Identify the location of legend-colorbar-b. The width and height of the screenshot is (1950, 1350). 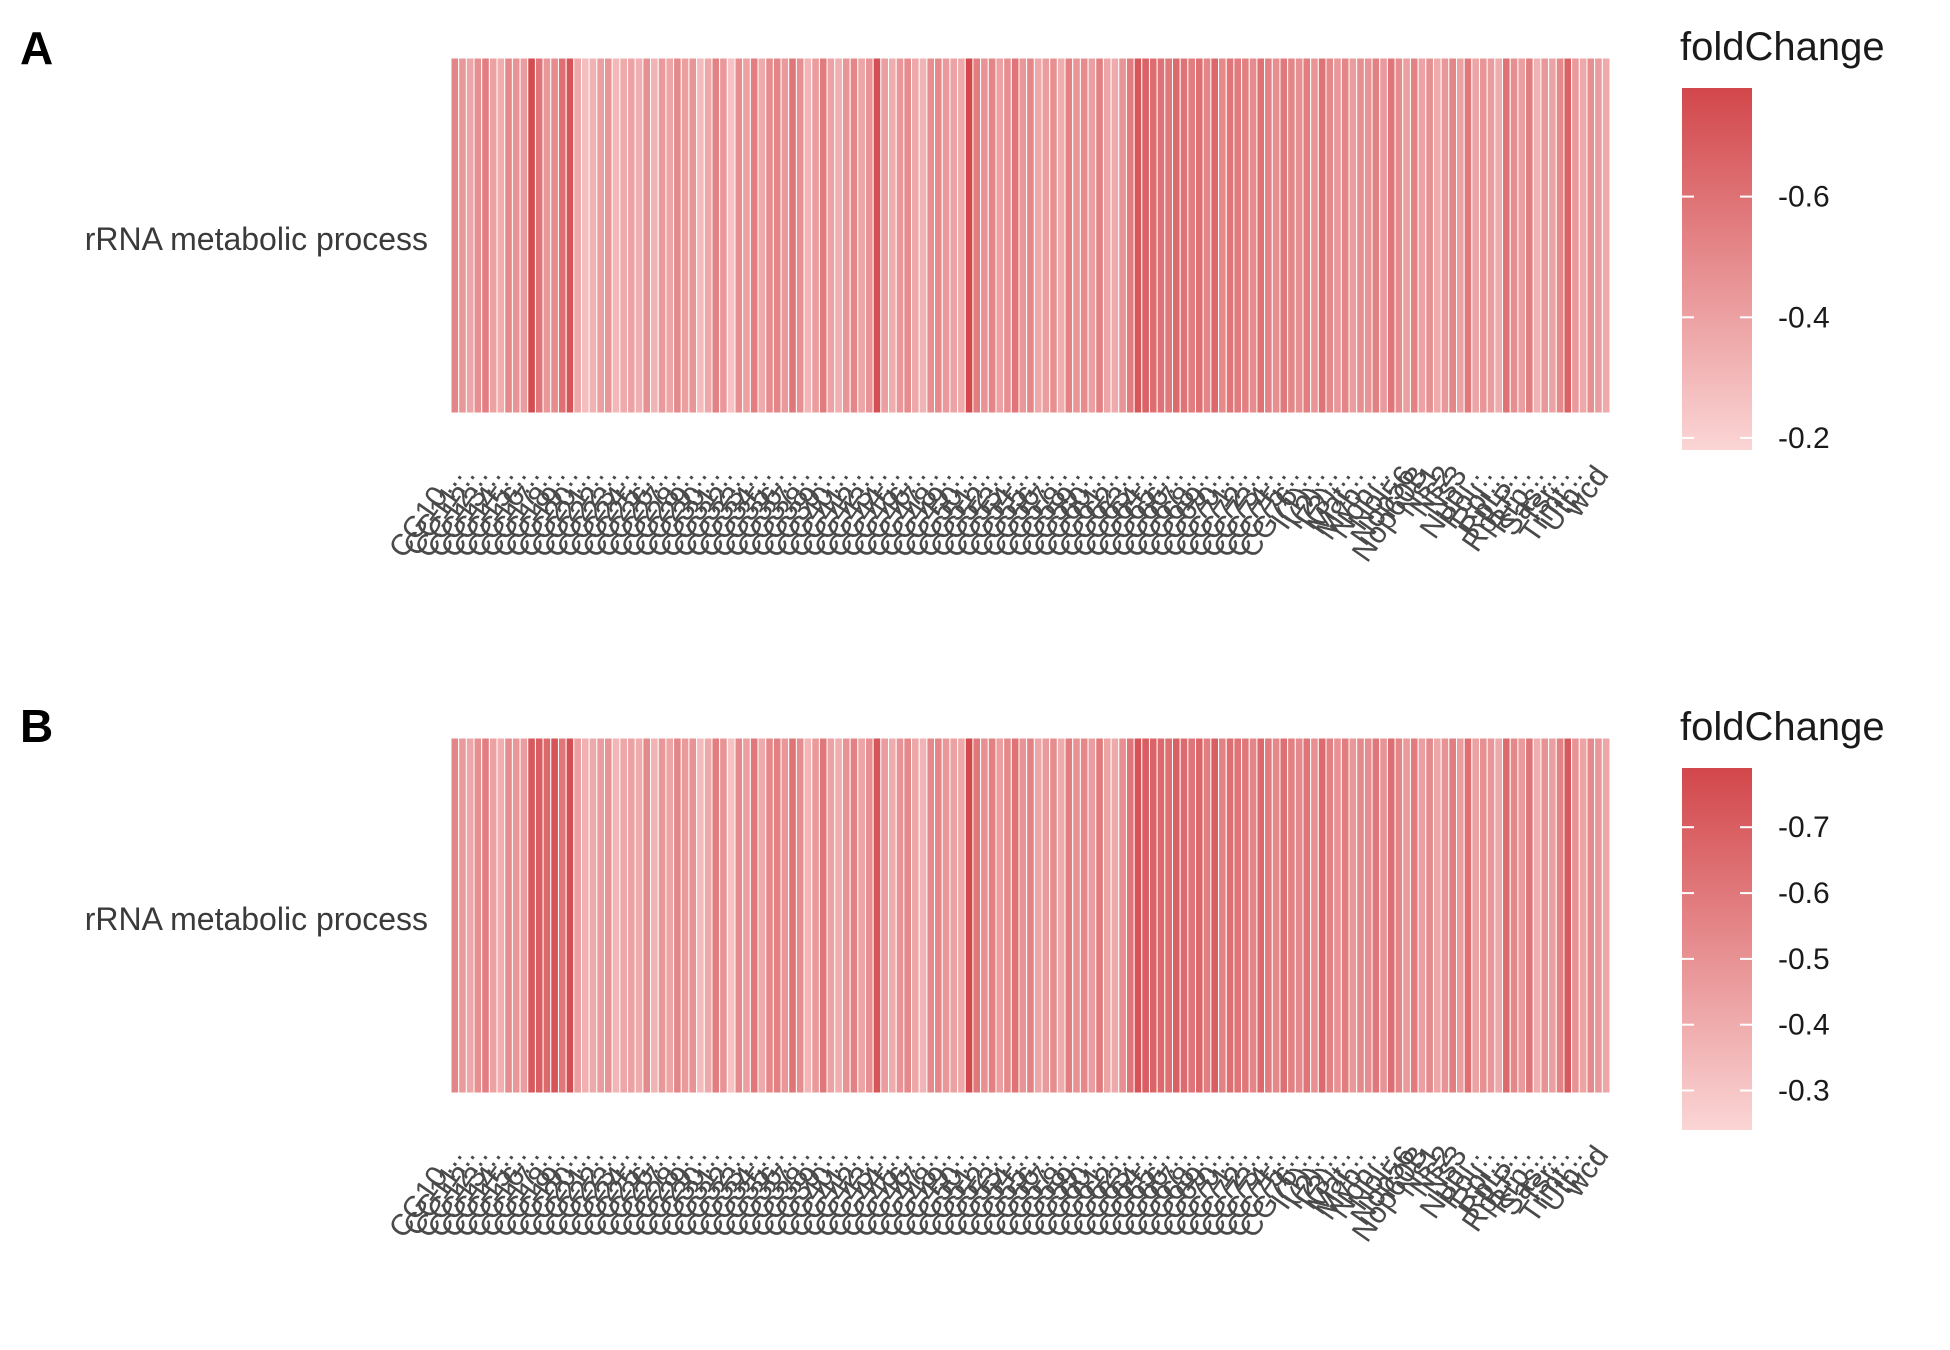
(1717, 949).